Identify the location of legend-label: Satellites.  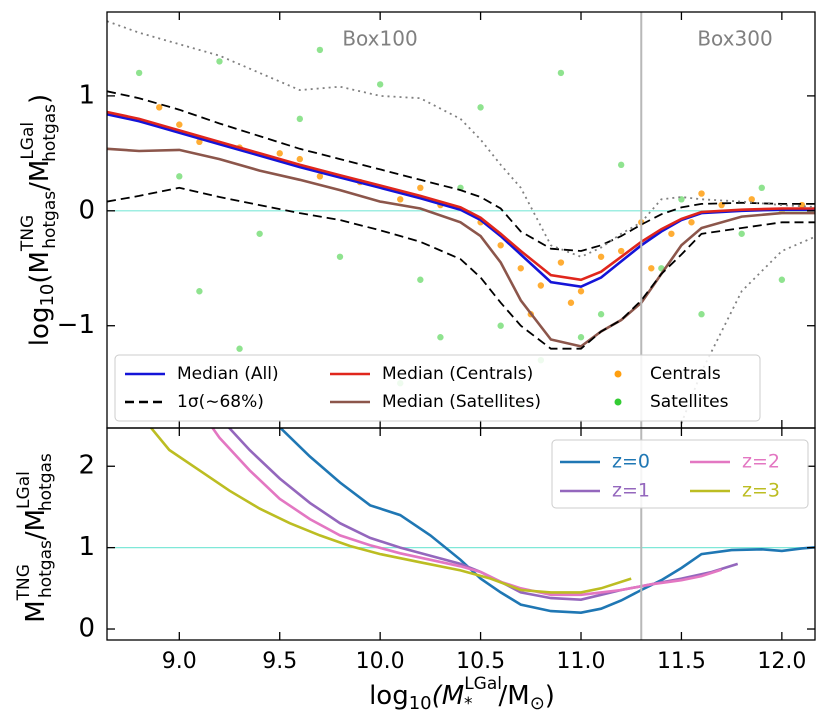
(689, 402).